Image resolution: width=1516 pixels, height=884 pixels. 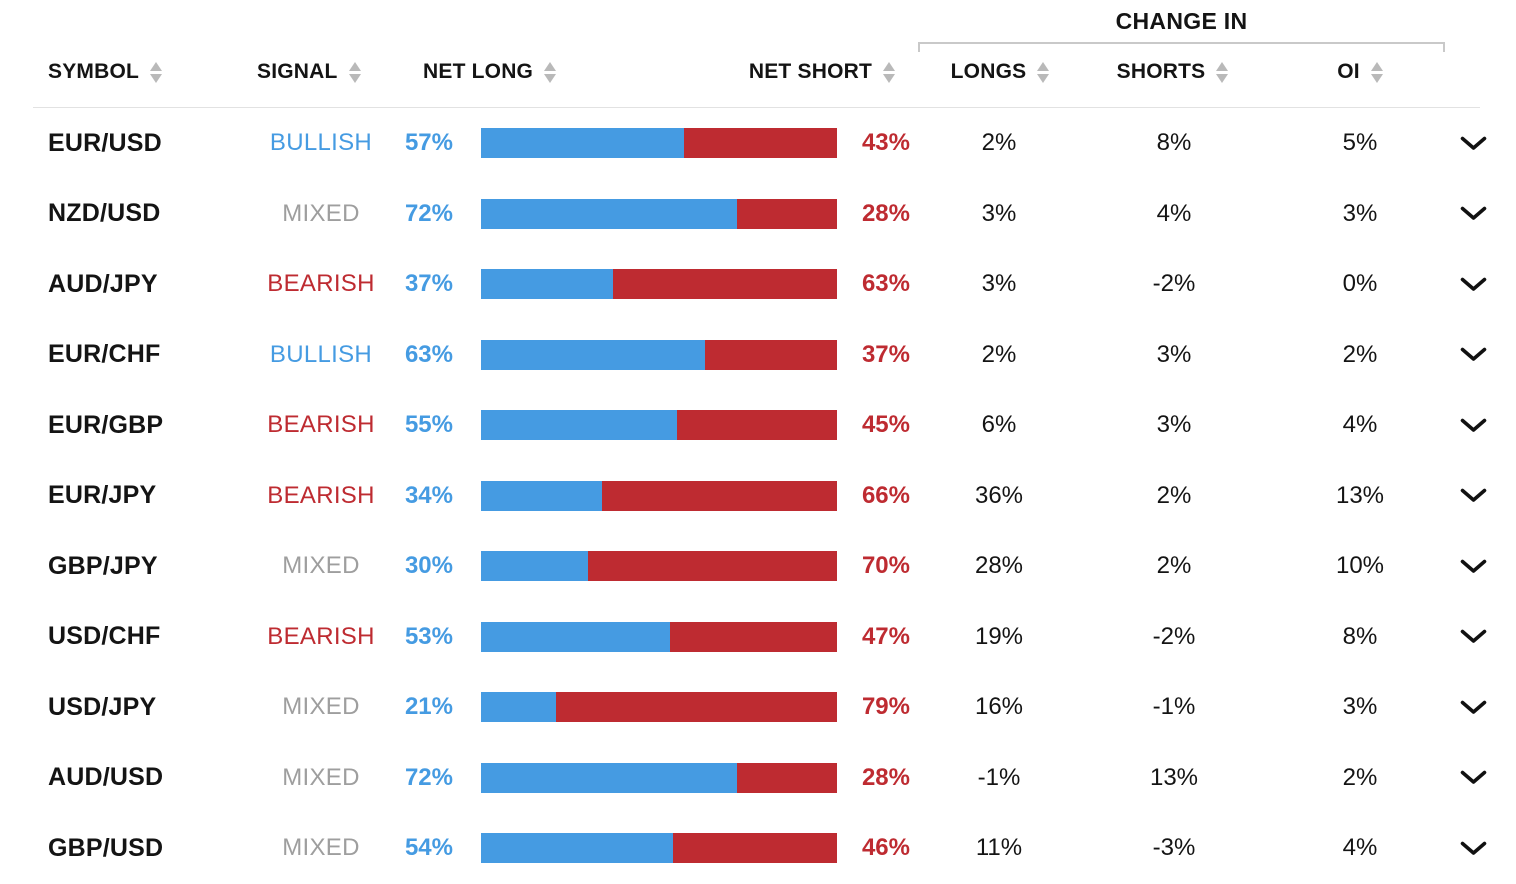 What do you see at coordinates (428, 354) in the screenshot?
I see `net-long-value: 63%` at bounding box center [428, 354].